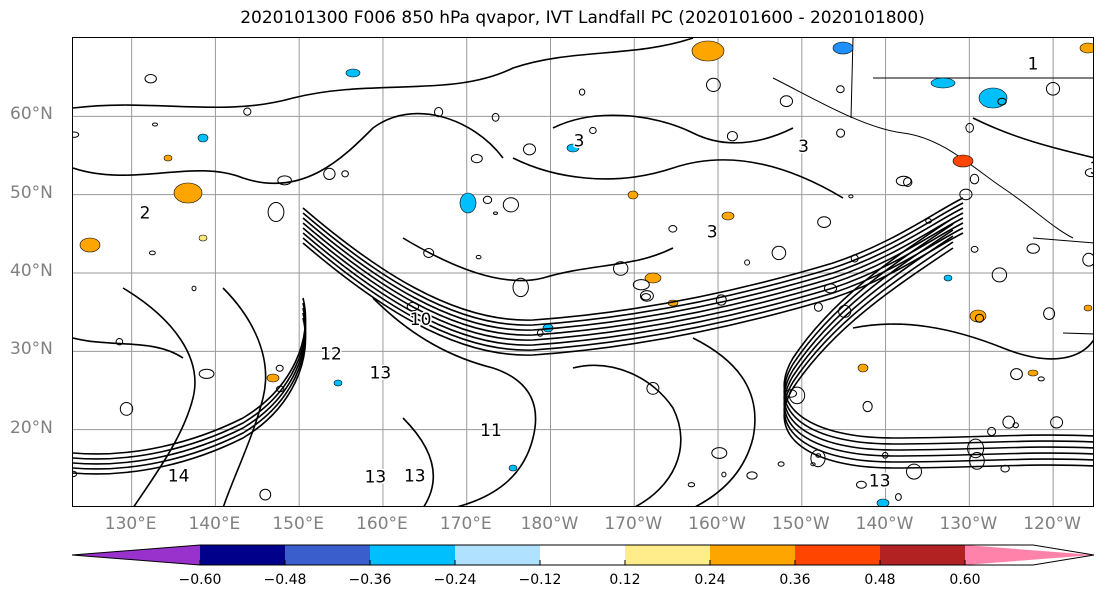 This screenshot has height=601, width=1105. I want to click on longitude-label: 140°E, so click(214, 524).